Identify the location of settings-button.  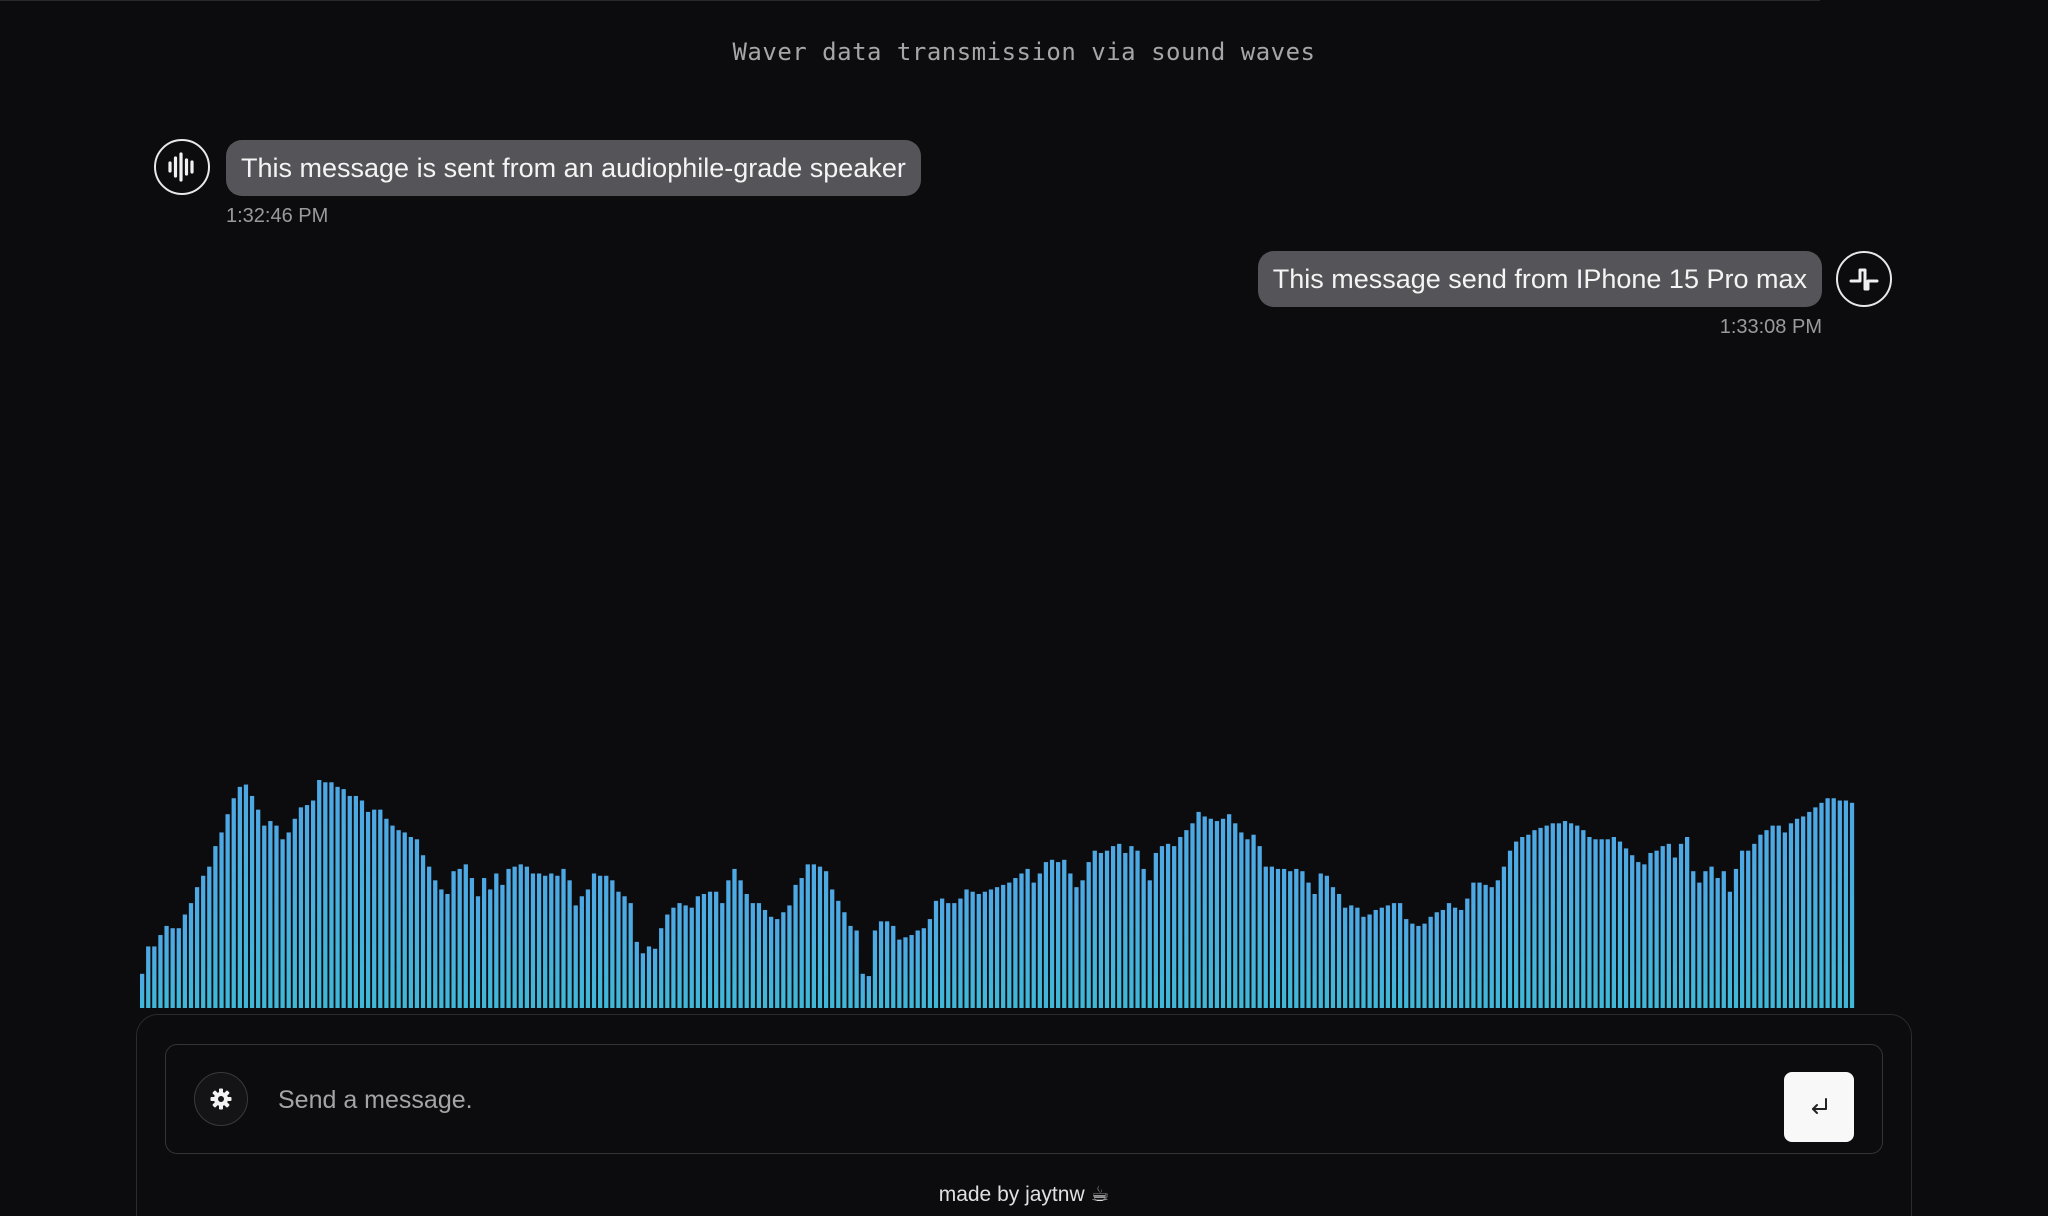
(221, 1099).